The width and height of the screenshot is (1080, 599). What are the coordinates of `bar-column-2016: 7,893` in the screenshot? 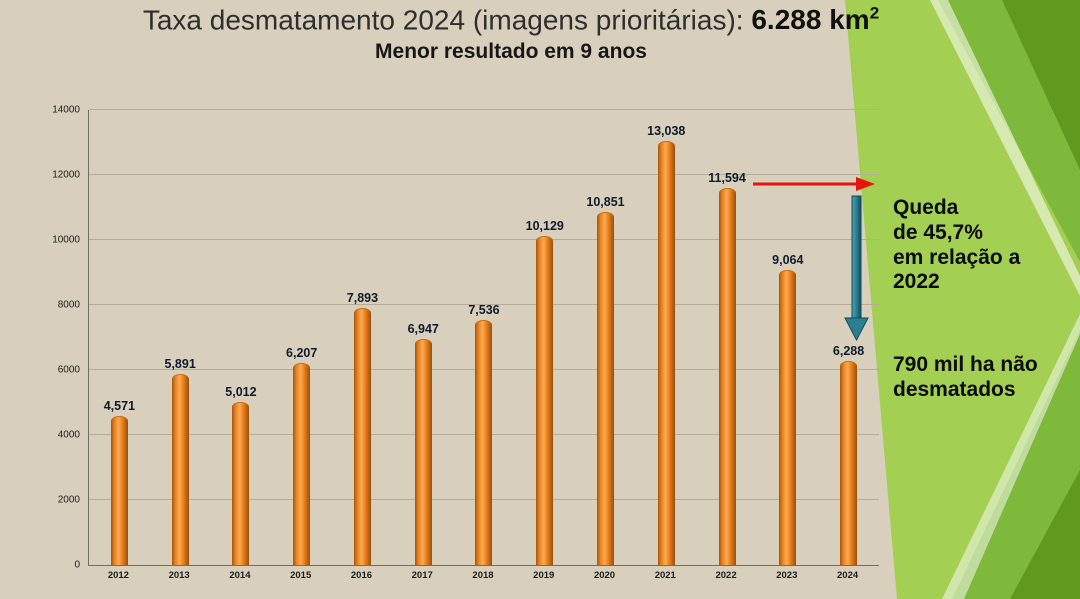 It's located at (362, 337).